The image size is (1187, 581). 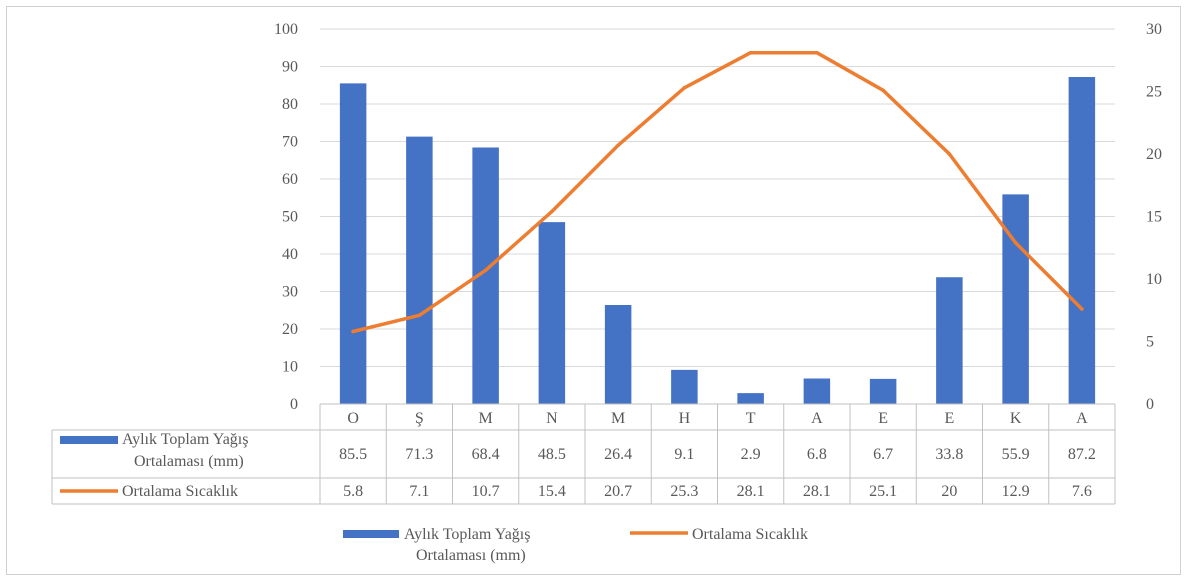 I want to click on table-cell: 6.8, so click(x=817, y=454).